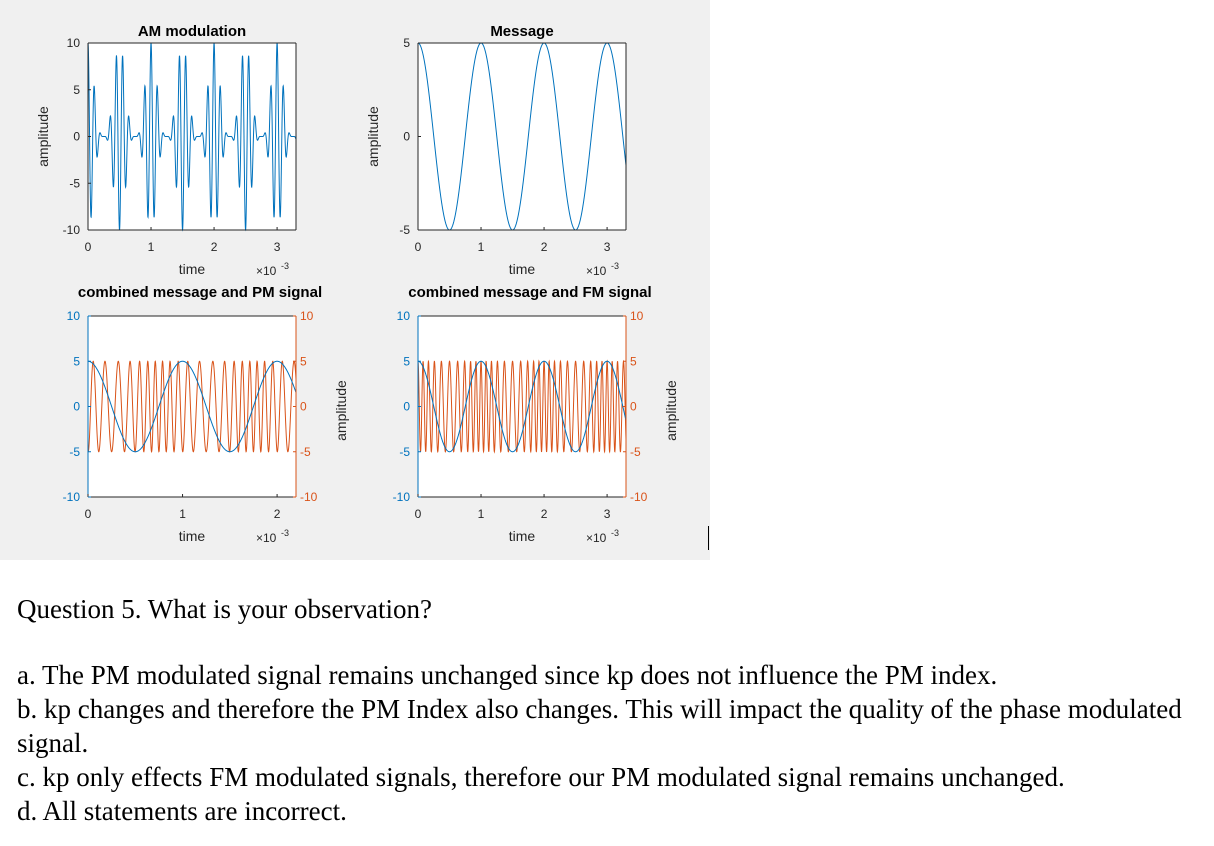 The width and height of the screenshot is (1214, 846). What do you see at coordinates (182, 811) in the screenshot?
I see `option-d: d. All statements are incorrect.` at bounding box center [182, 811].